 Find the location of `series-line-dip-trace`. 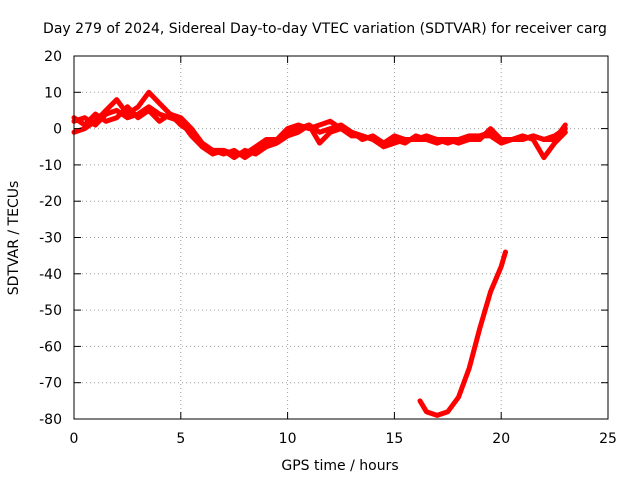

series-line-dip-trace is located at coordinates (462, 333).